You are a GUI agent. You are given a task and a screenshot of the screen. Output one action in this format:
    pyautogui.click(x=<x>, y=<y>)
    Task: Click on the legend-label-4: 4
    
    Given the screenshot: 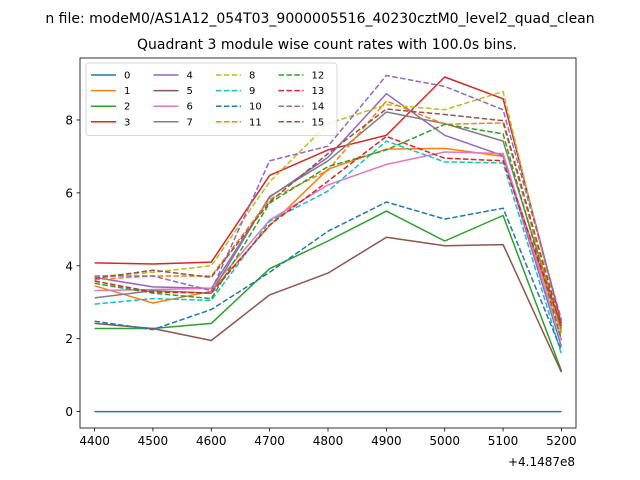 What is the action you would take?
    pyautogui.click(x=190, y=76)
    